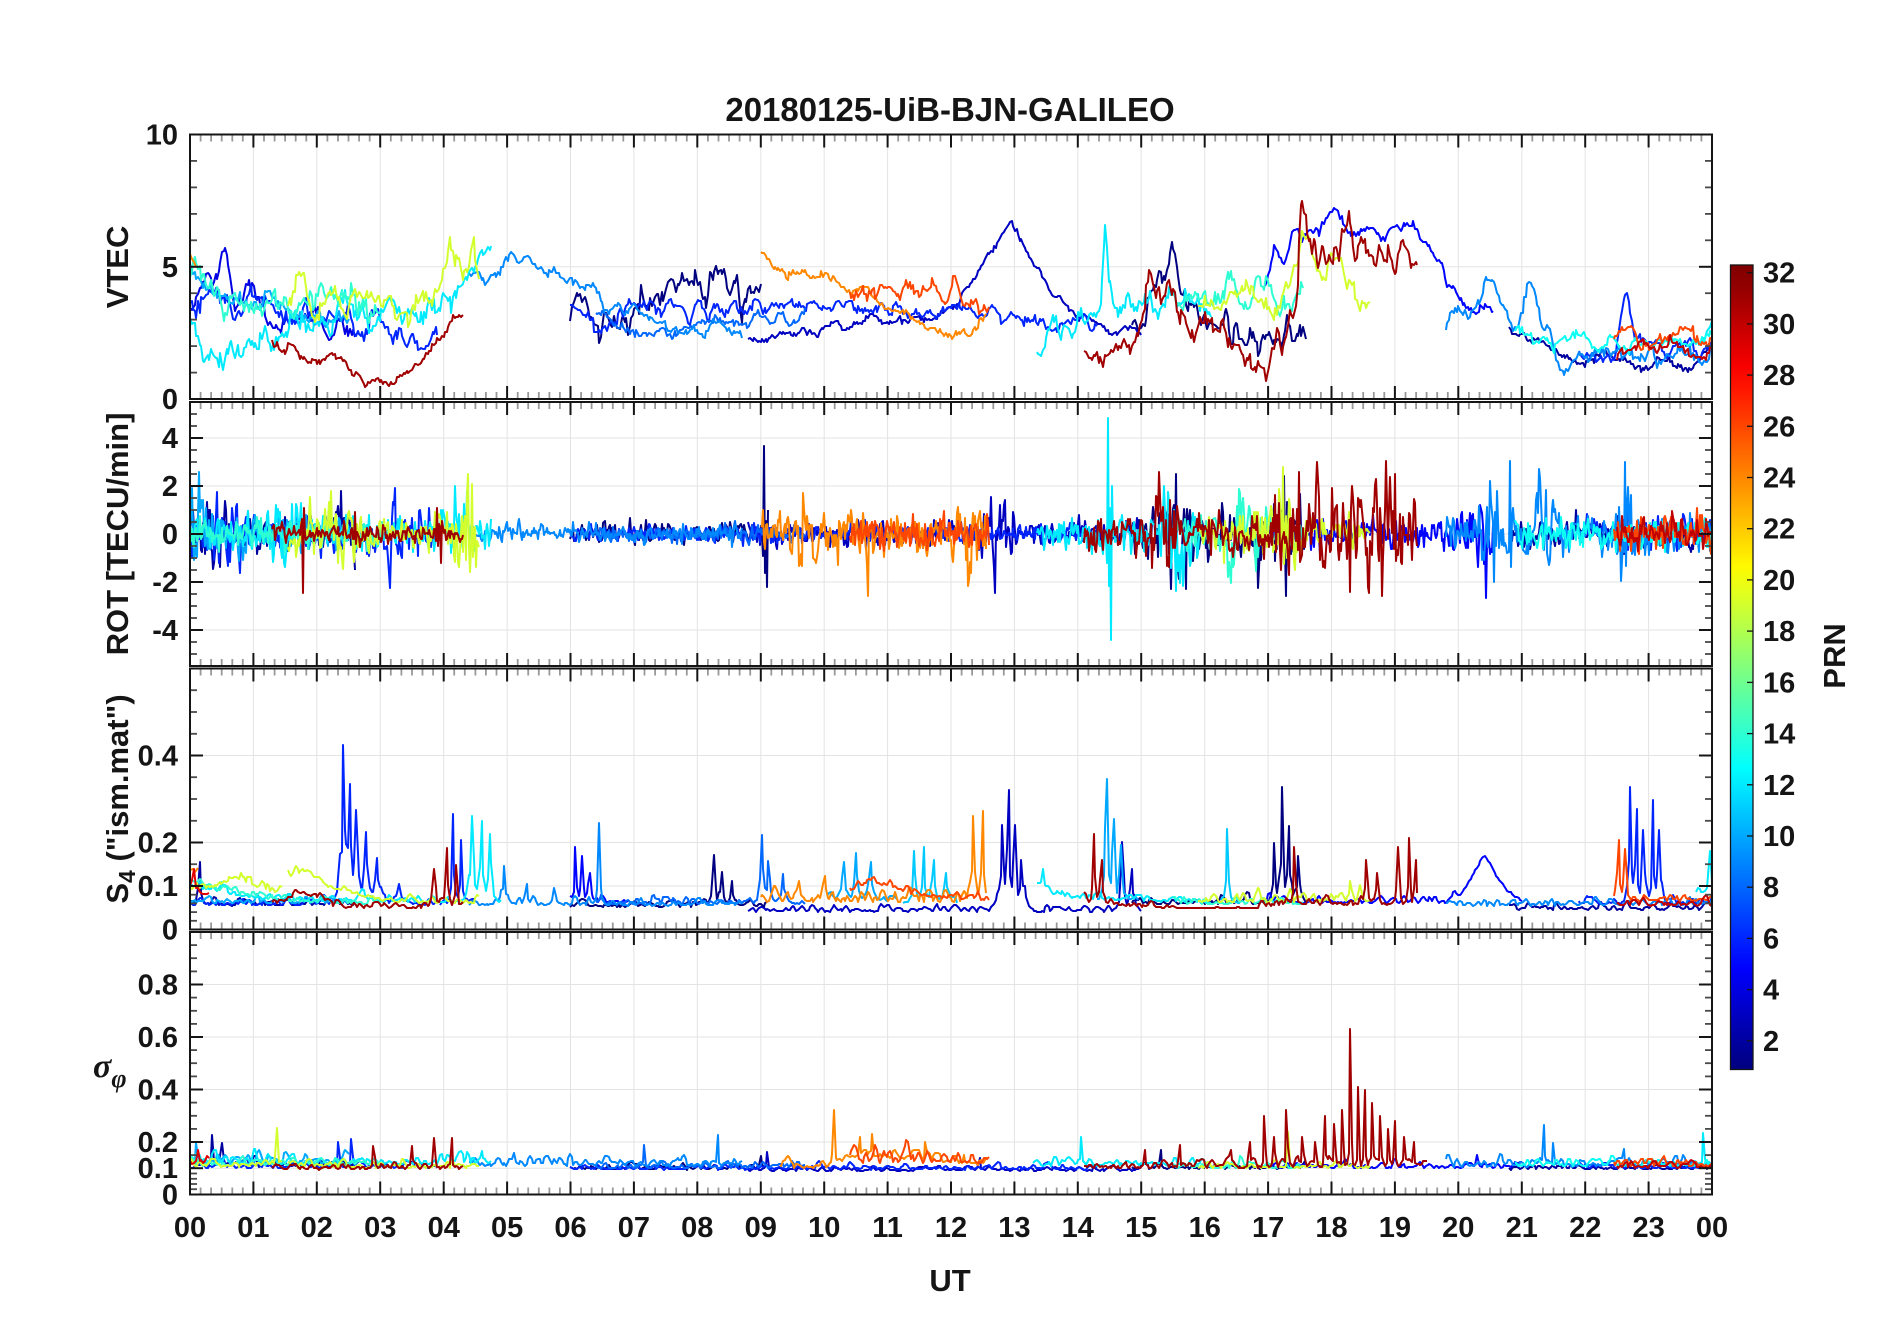 Image resolution: width=1902 pixels, height=1335 pixels. Describe the element at coordinates (170, 268) in the screenshot. I see `svg-text: 5` at that location.